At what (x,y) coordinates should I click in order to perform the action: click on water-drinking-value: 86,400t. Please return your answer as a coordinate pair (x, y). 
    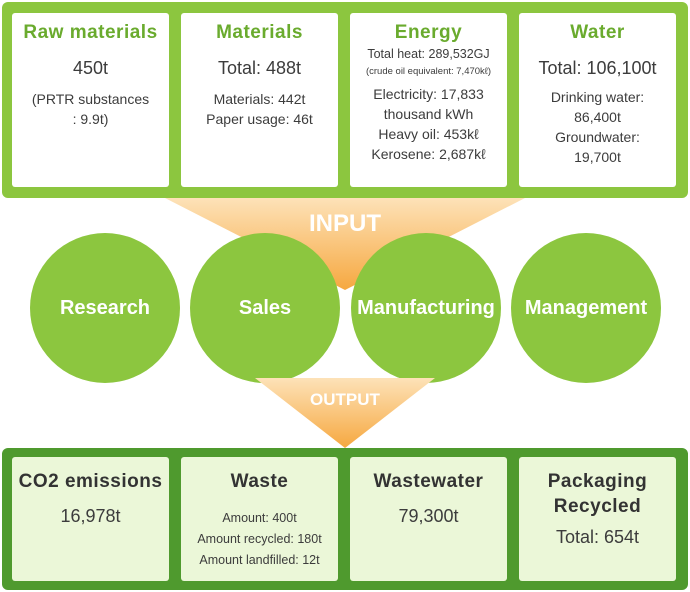
    Looking at the image, I should click on (597, 117).